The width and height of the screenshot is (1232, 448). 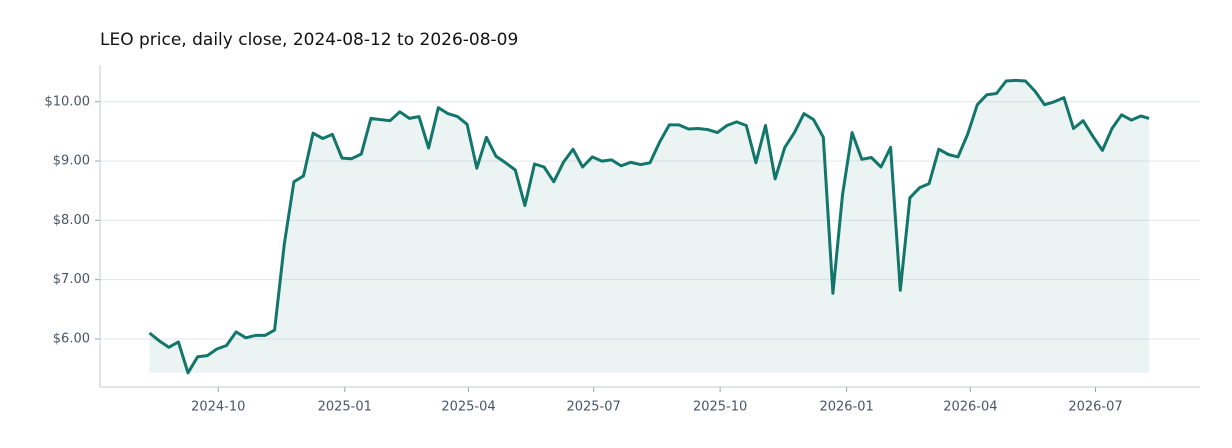 What do you see at coordinates (71, 161) in the screenshot?
I see `y-tick-label: $9.00` at bounding box center [71, 161].